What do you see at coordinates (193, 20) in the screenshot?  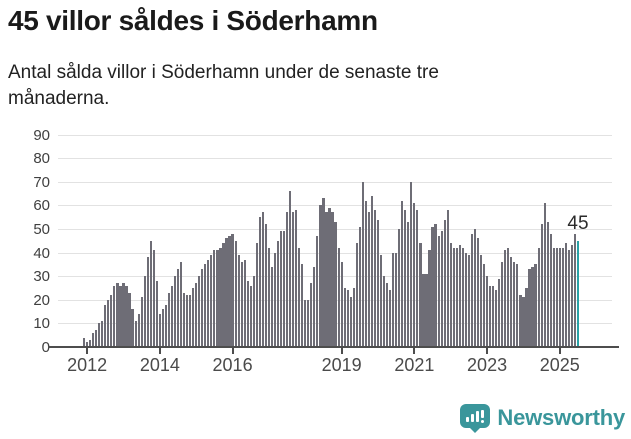 I see `page-title: 45 villor såldes i Söderhamn` at bounding box center [193, 20].